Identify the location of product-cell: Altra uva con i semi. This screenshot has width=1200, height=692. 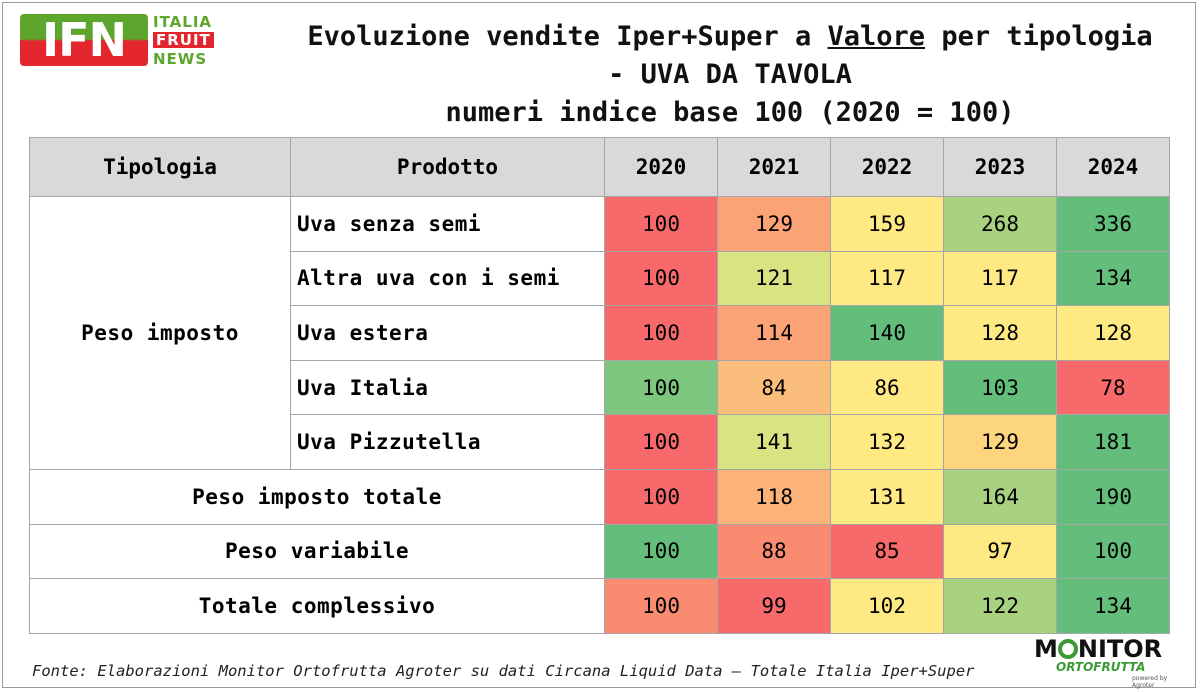
(447, 278).